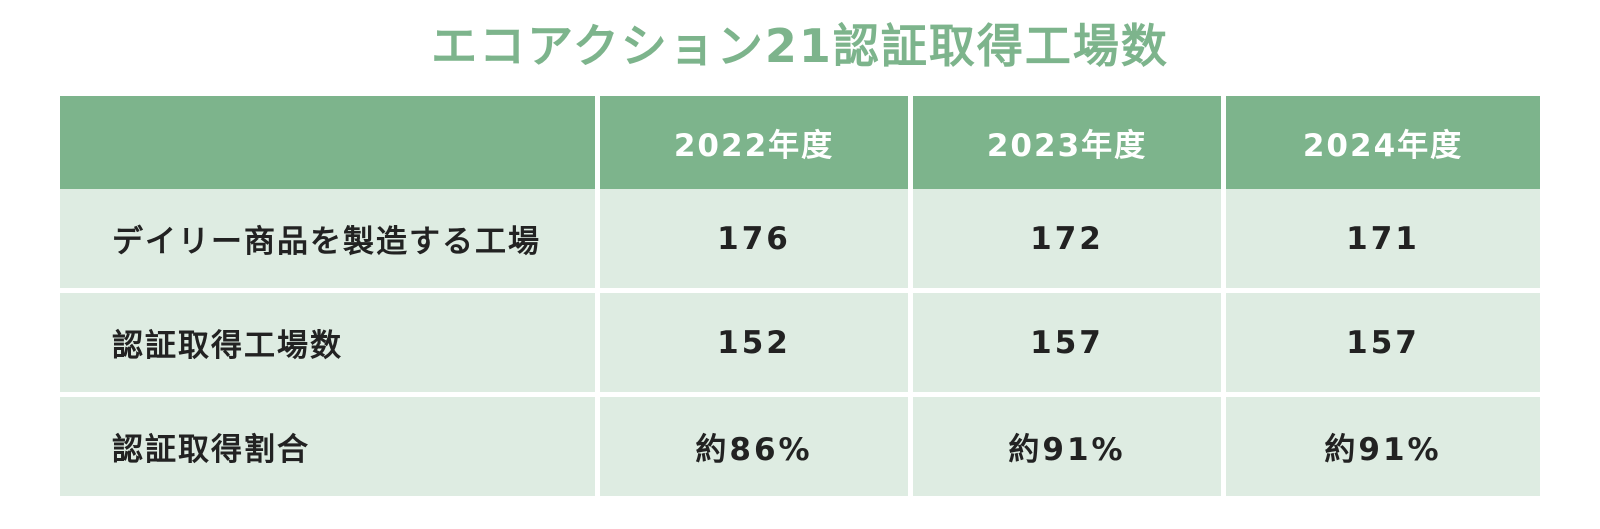  Describe the element at coordinates (1383, 142) in the screenshot. I see `header-year-2024: 2024年度` at that location.